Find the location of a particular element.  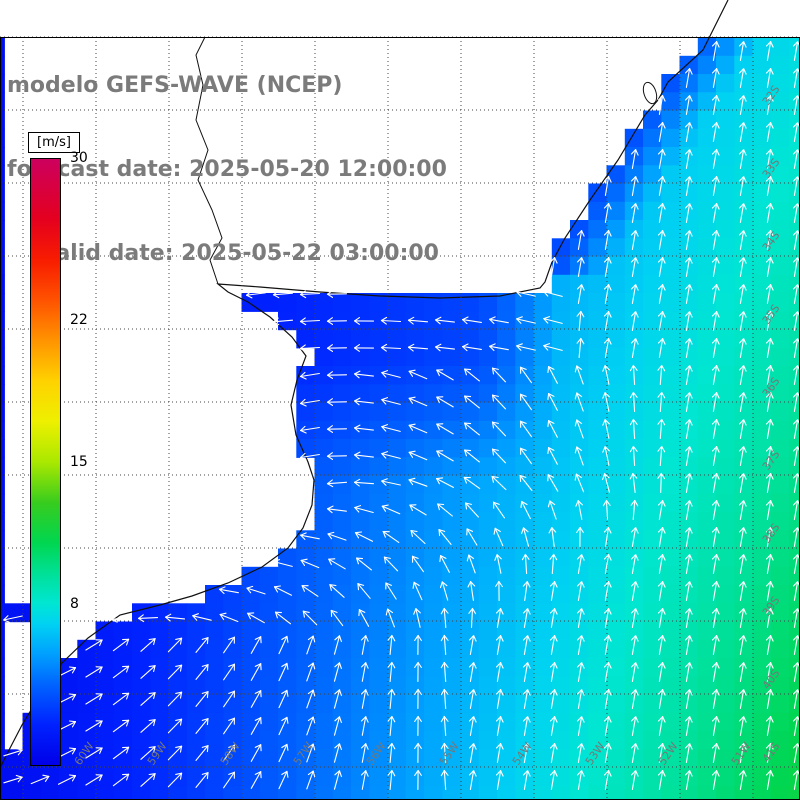

valid-date: valid date: 2025-05-22 03:00:00 is located at coordinates (240, 253).